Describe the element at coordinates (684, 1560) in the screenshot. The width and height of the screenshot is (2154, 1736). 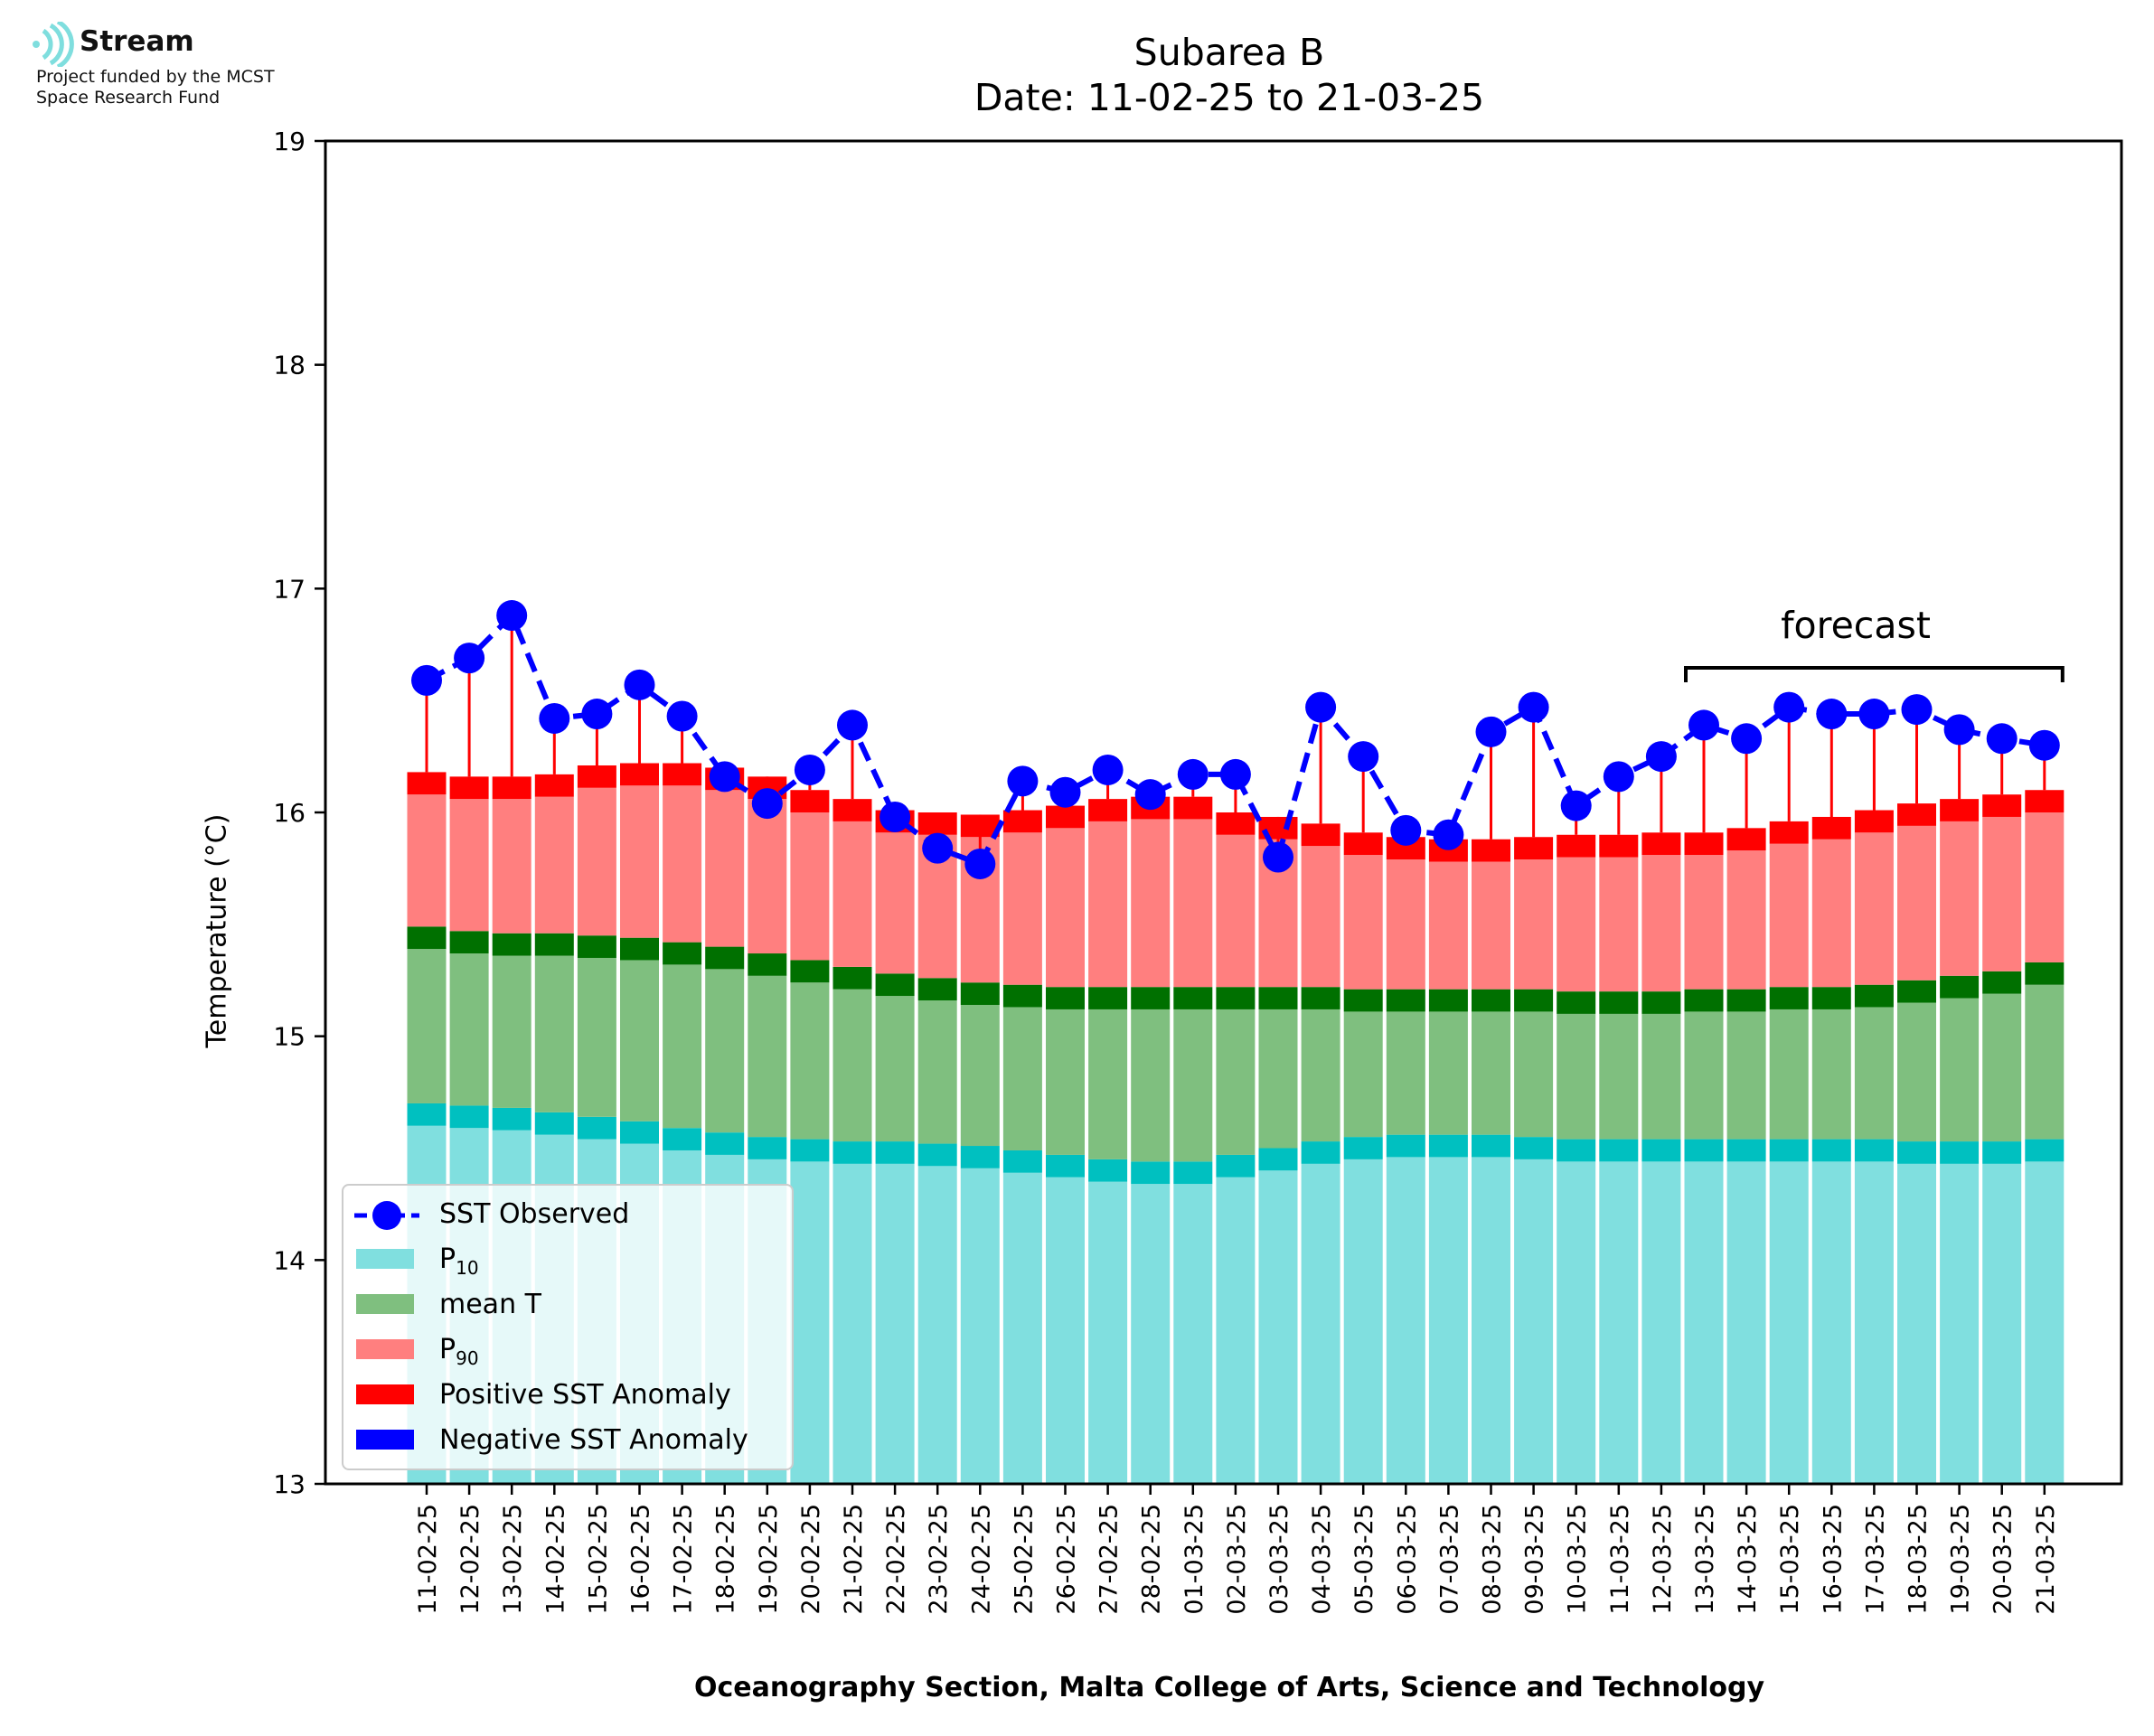
I see `x-tick-label: 17-02-25` at that location.